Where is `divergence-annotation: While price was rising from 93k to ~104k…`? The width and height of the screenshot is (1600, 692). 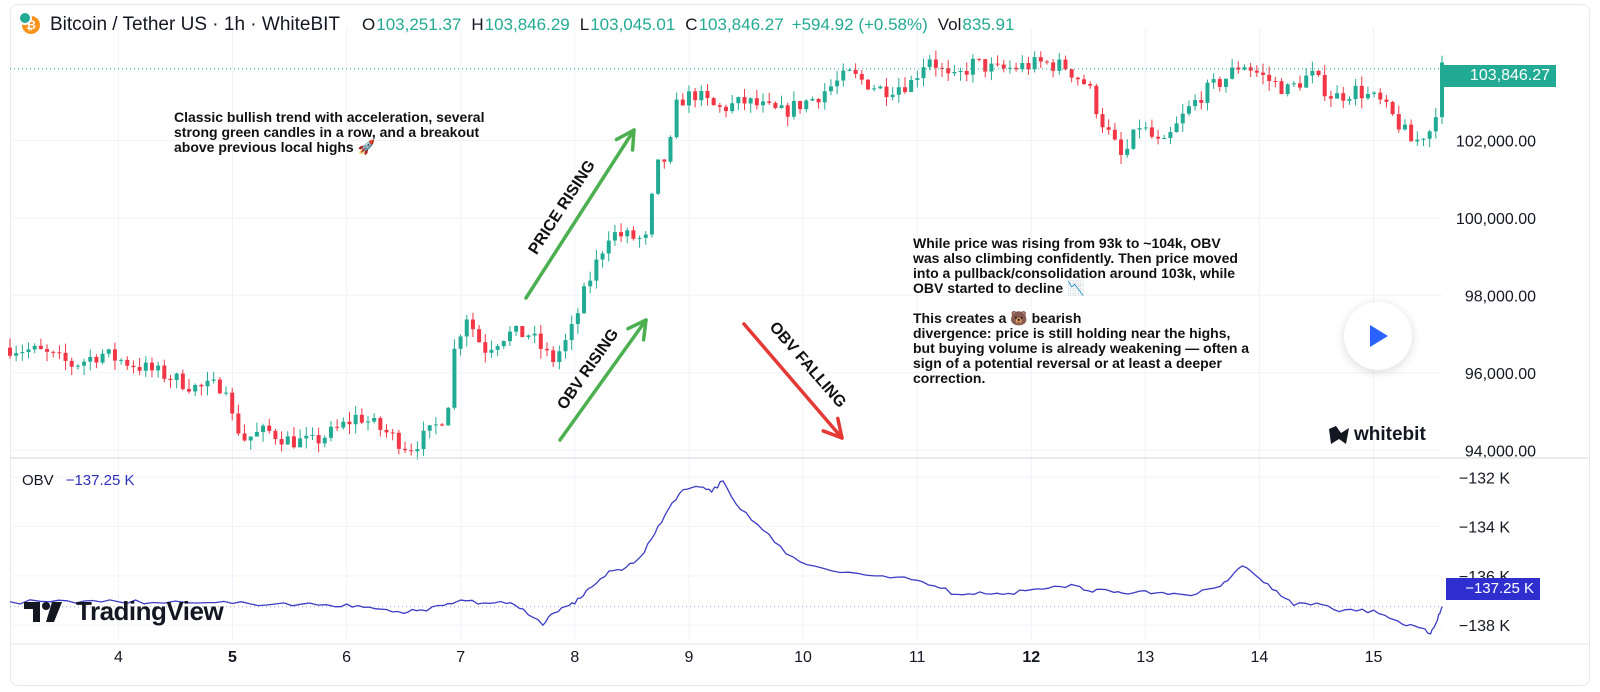 divergence-annotation: While price was rising from 93k to ~104k… is located at coordinates (1081, 311).